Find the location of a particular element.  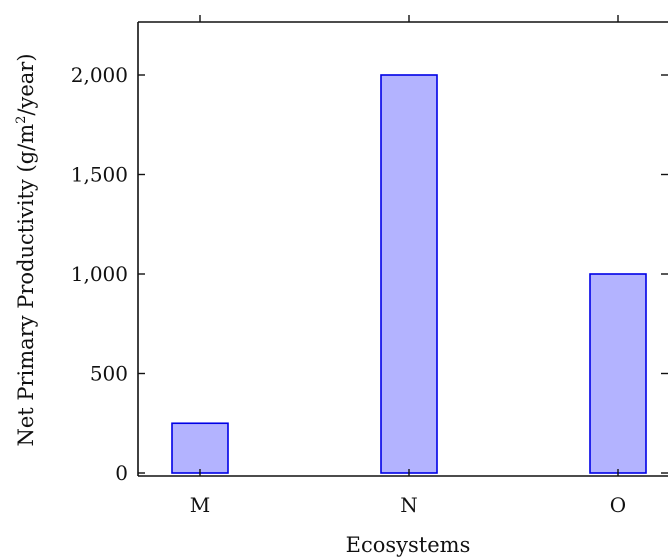

x-tick-label-M: M is located at coordinates (200, 505).